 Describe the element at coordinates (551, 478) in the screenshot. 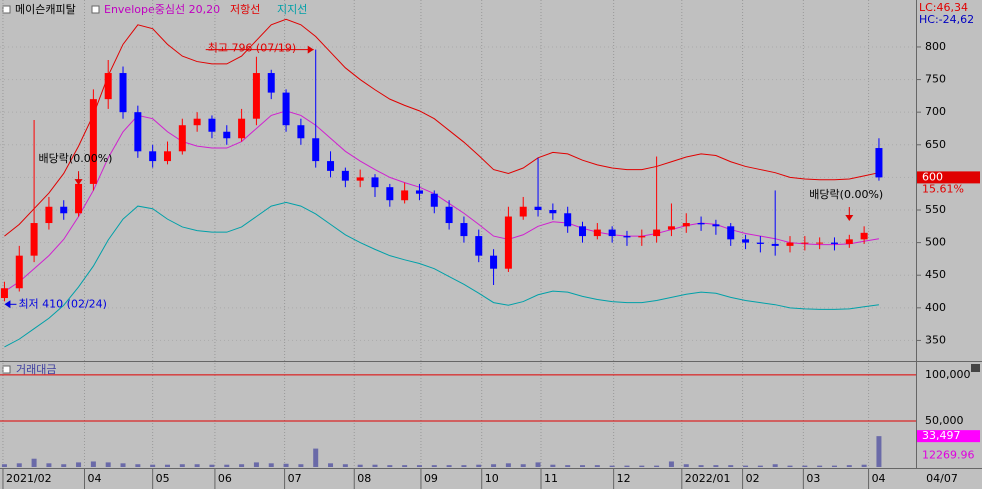

I see `x-tick-label: 11` at that location.